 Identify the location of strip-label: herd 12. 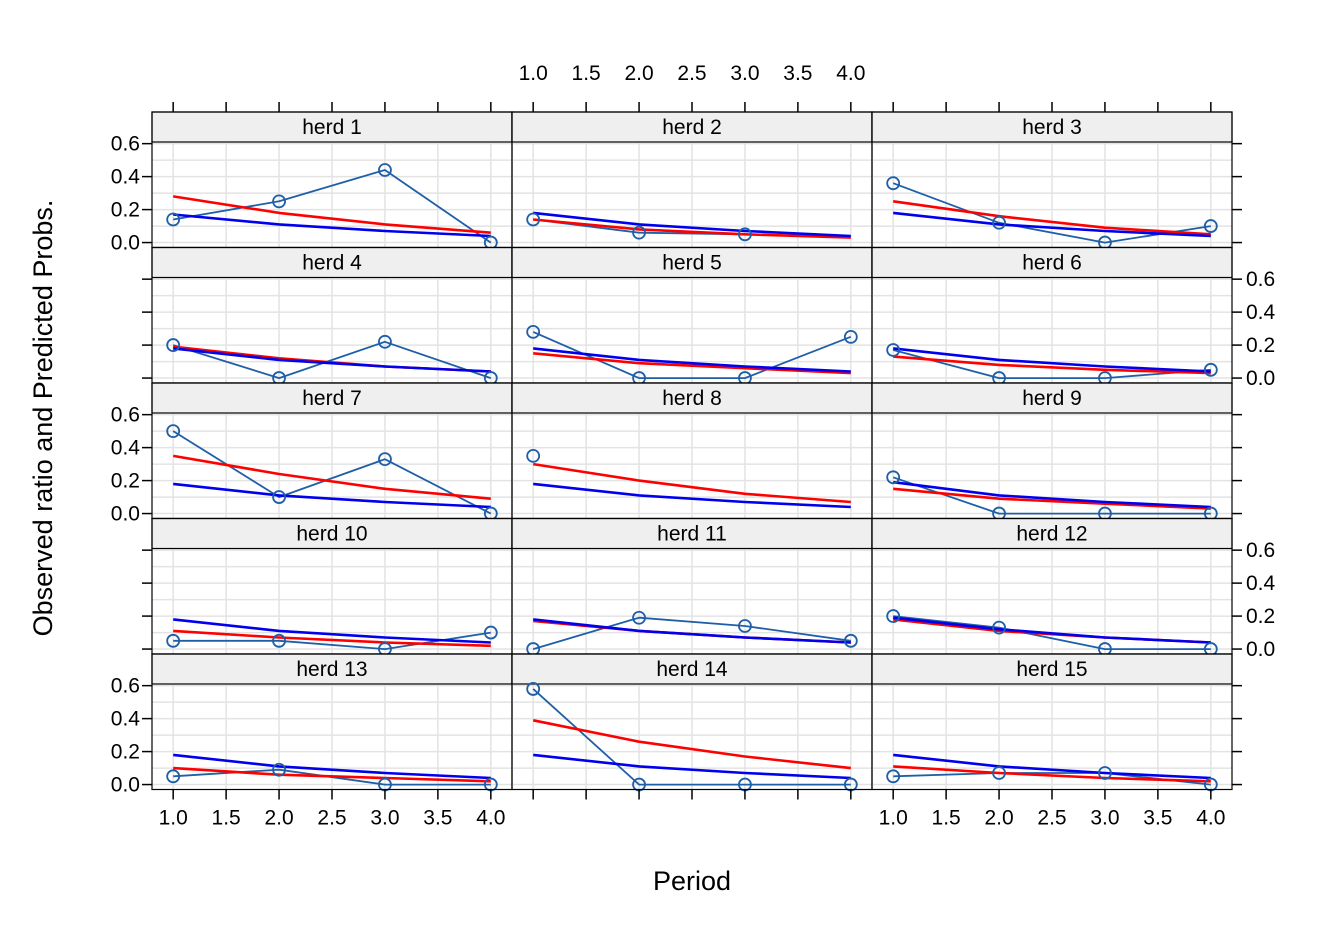
(1051, 534).